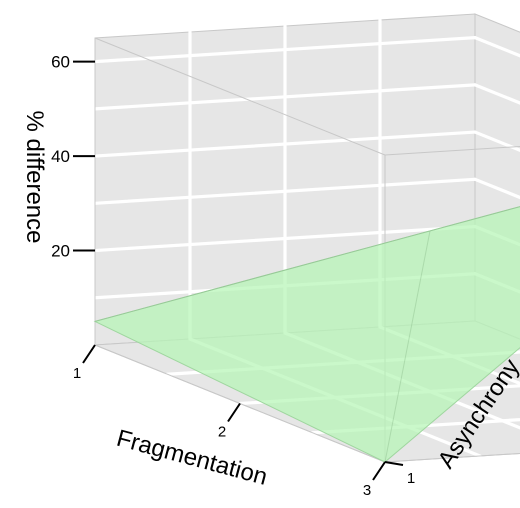  Describe the element at coordinates (222, 432) in the screenshot. I see `x-tick-label: 2` at that location.